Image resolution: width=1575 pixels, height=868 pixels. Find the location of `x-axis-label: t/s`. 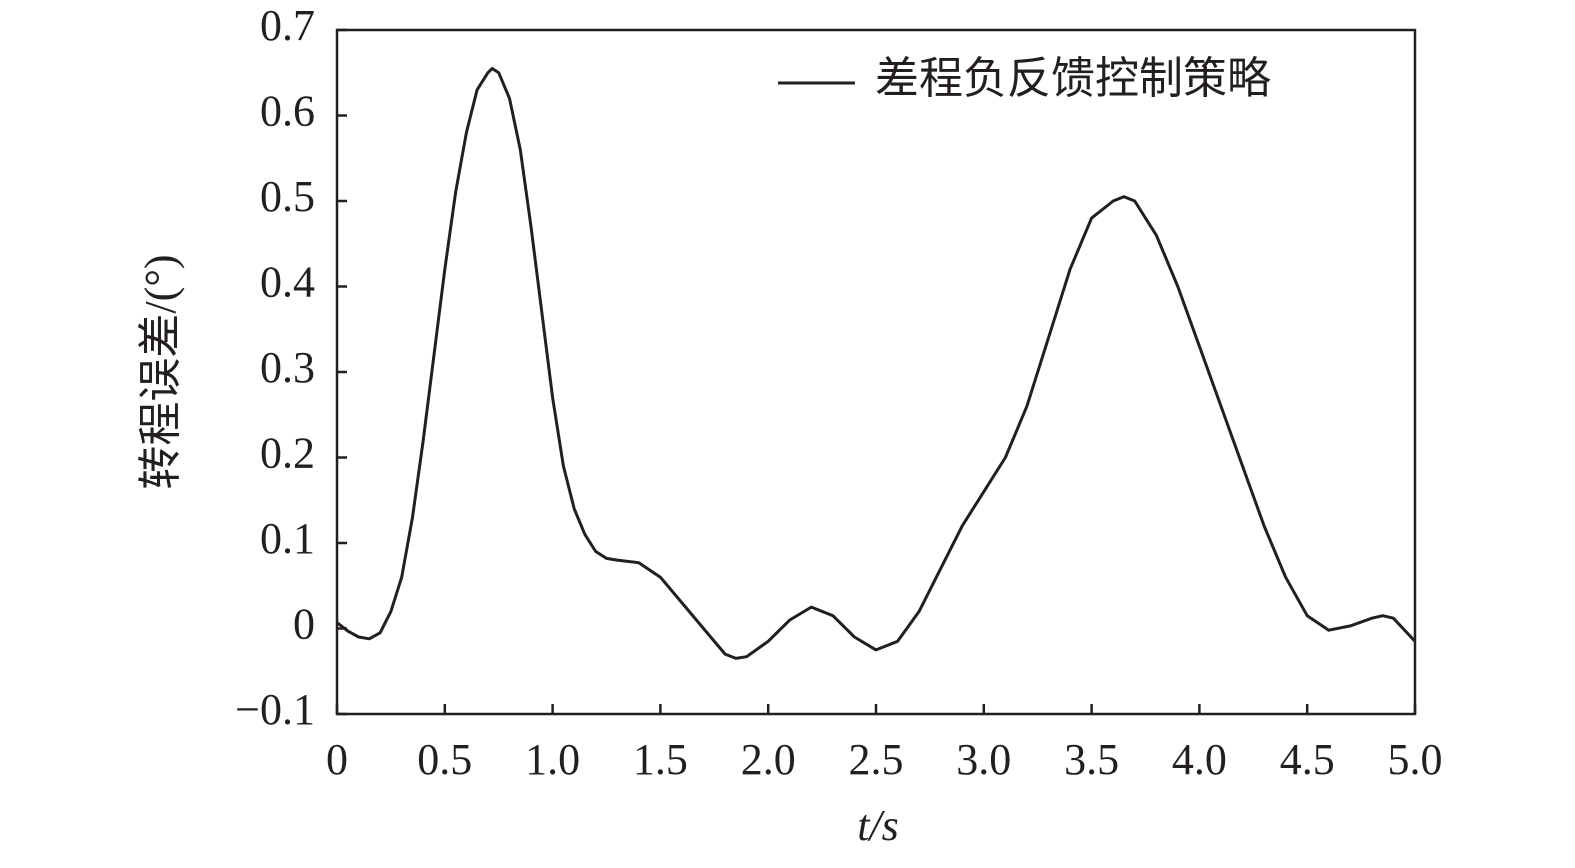

x-axis-label: t/s is located at coordinates (878, 825).